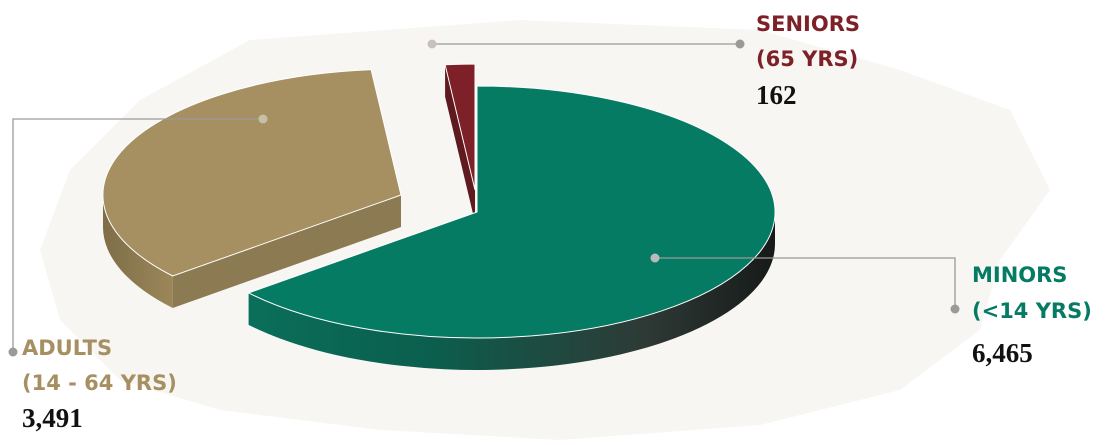  I want to click on leader-dot-adults-slice, so click(263, 119).